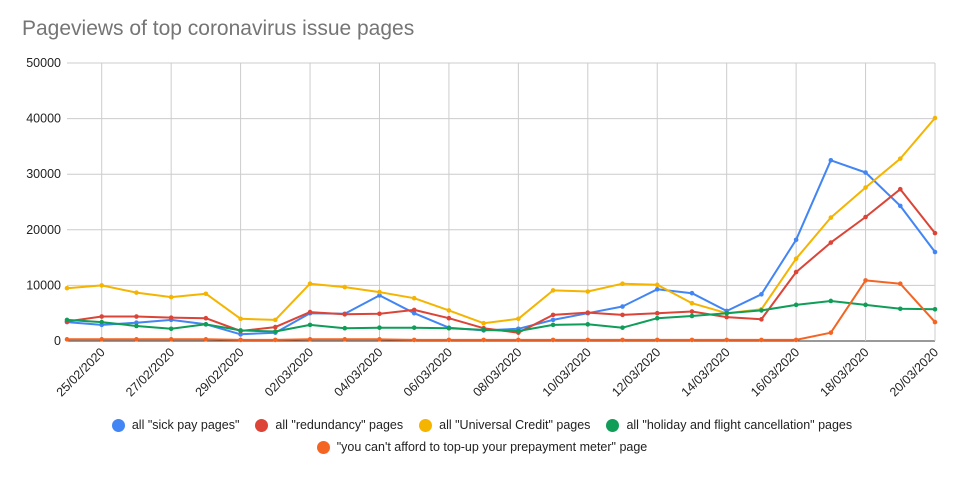  I want to click on legend-label: all "sick pay pages", so click(185, 425).